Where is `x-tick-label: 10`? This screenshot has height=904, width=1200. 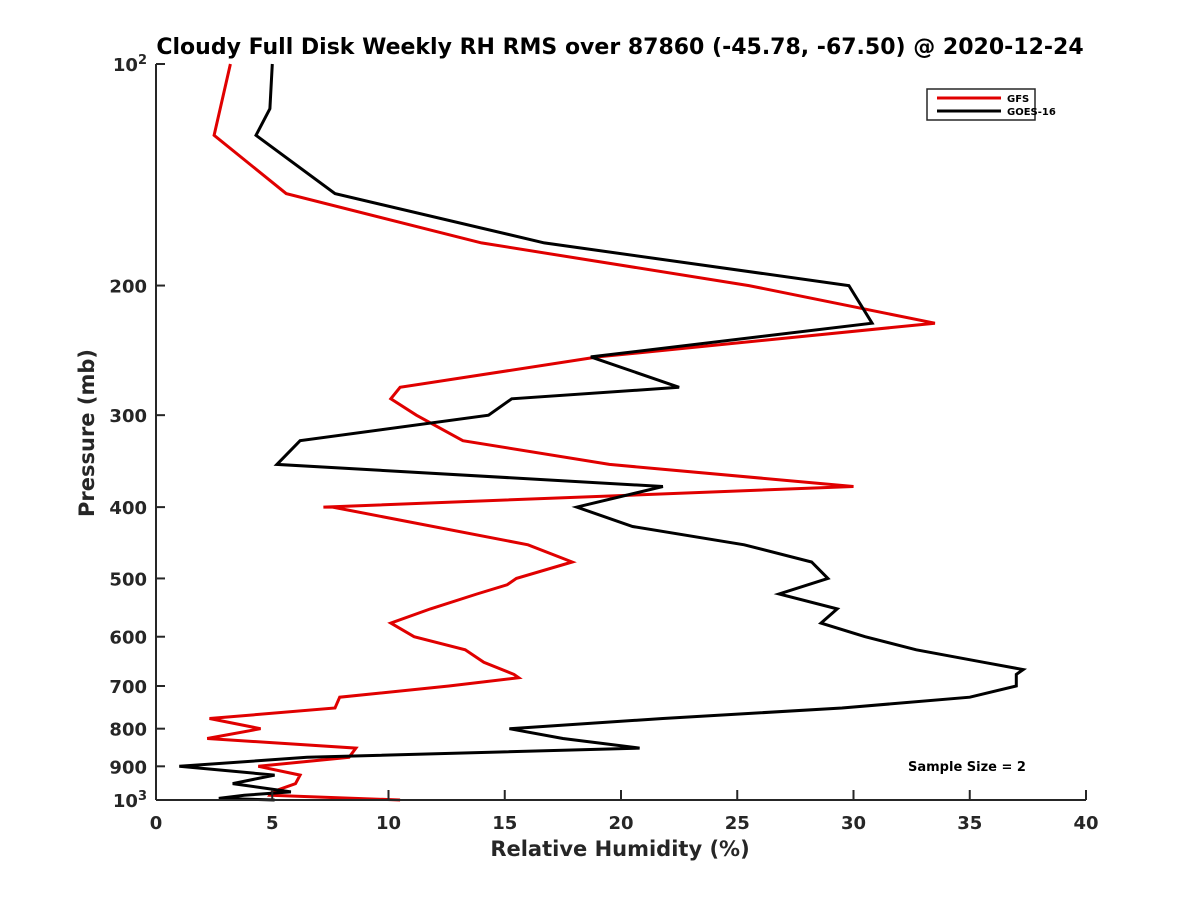
x-tick-label: 10 is located at coordinates (388, 823).